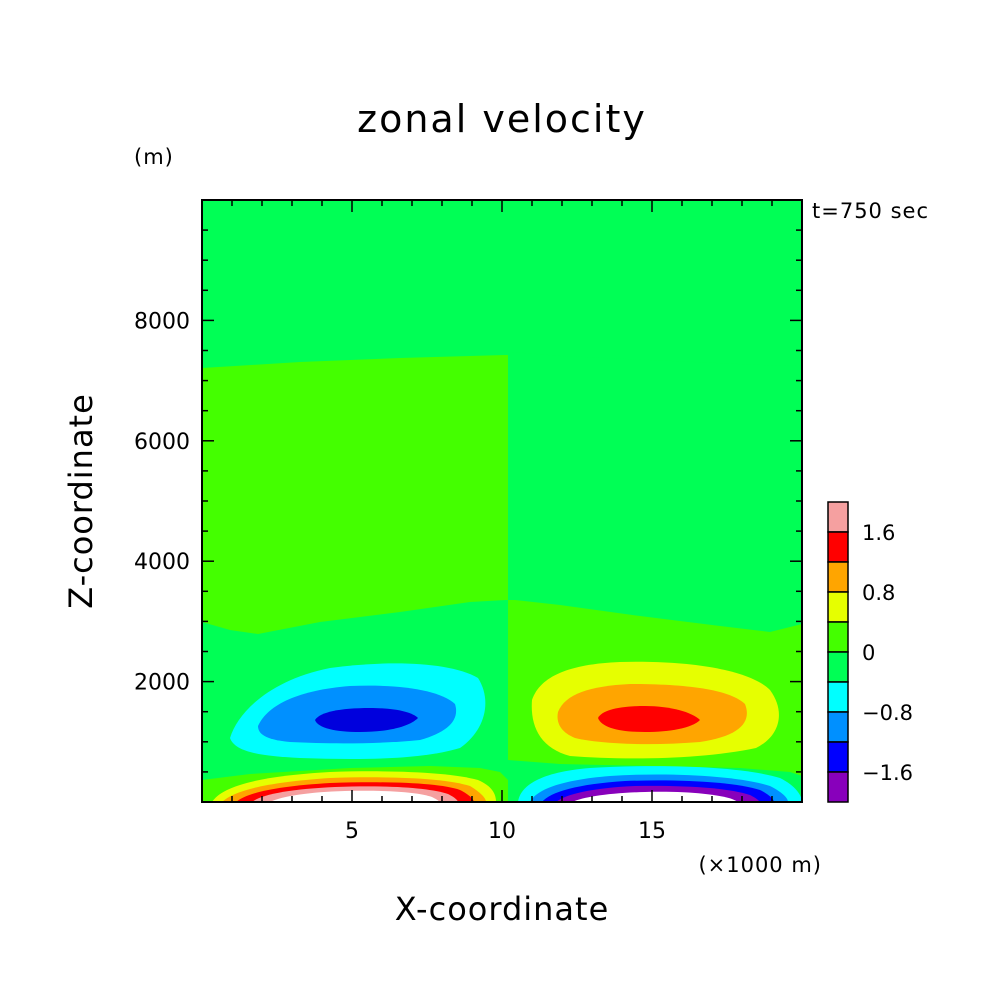 This screenshot has width=1004, height=1004. I want to click on colorbar-tick-label: 0, so click(868, 653).